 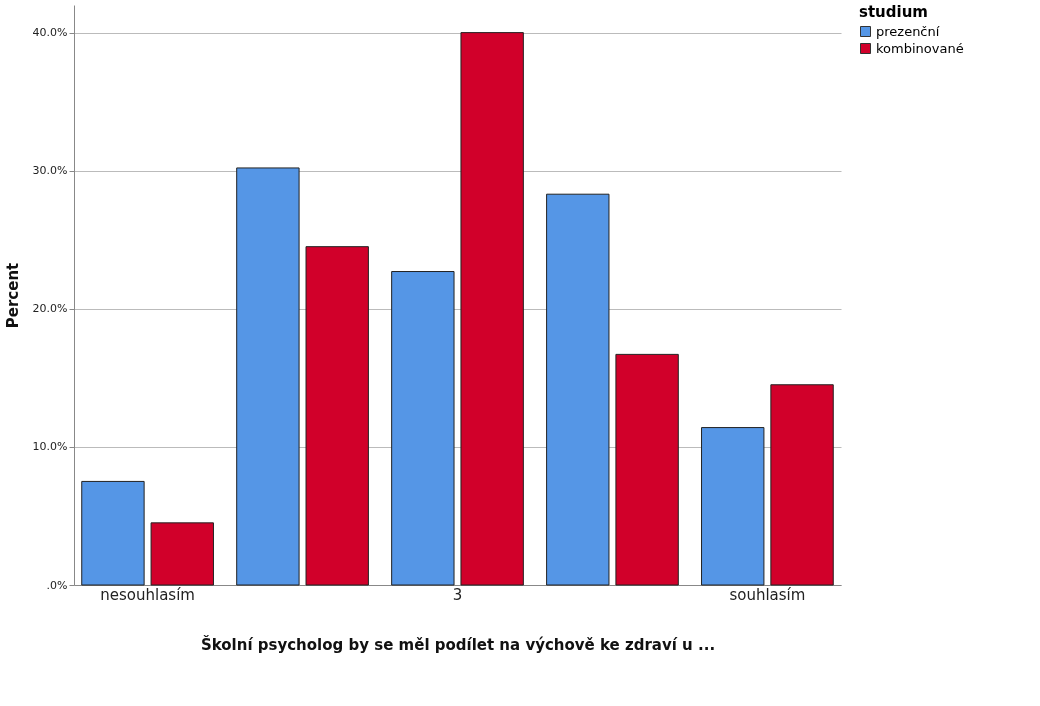 What do you see at coordinates (50, 309) in the screenshot?
I see `y-tick-label: 20.0%` at bounding box center [50, 309].